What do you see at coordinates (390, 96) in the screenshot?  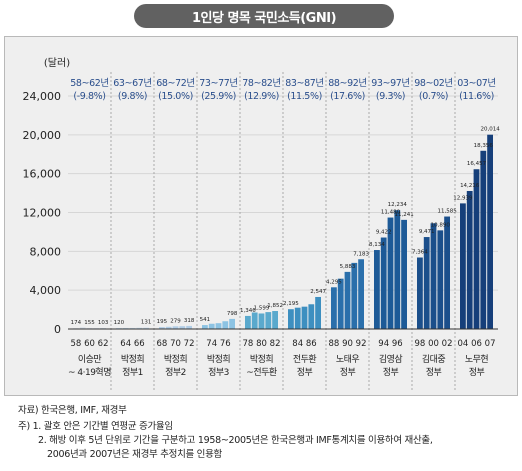 I see `era-growth-label: (9.3%)` at bounding box center [390, 96].